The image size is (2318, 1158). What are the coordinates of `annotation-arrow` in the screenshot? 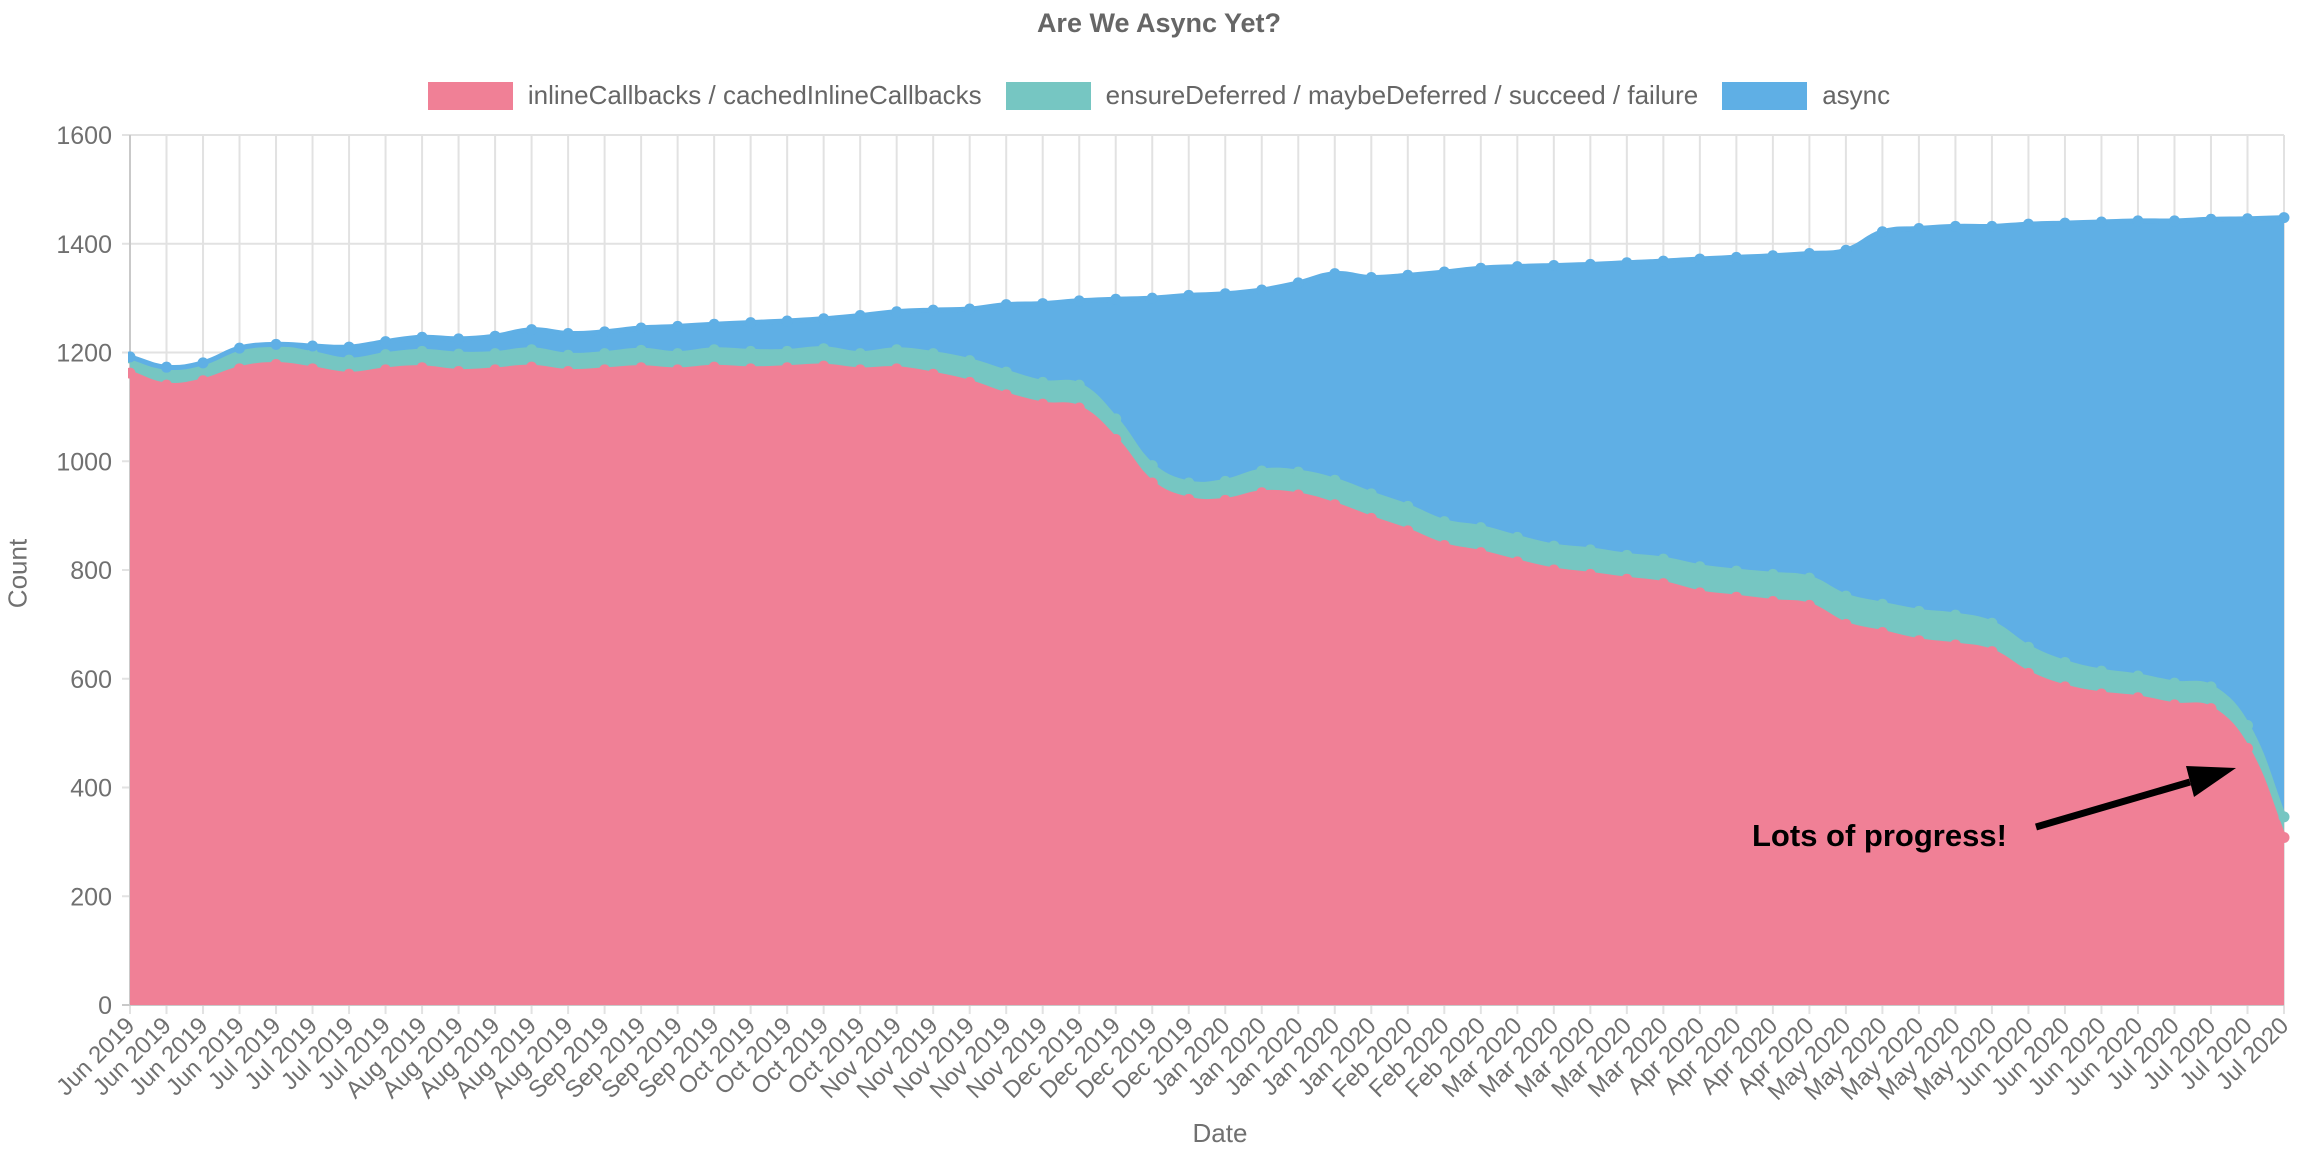 It's located at (2135, 798).